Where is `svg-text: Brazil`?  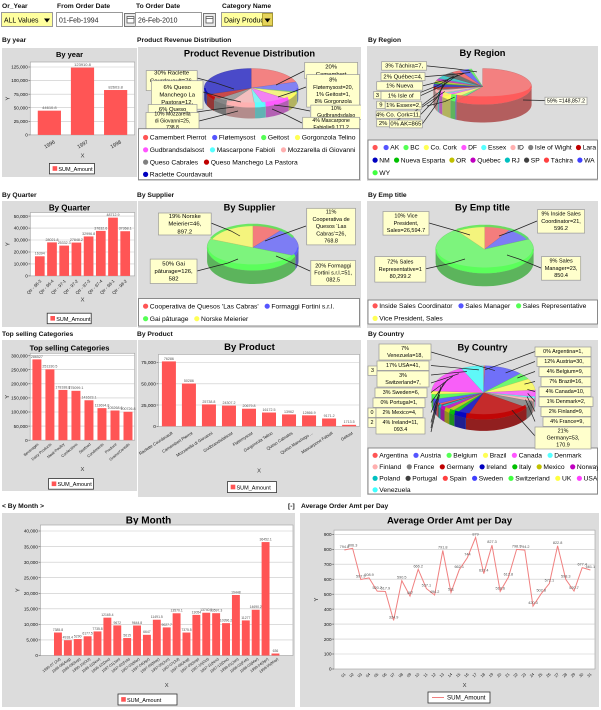
svg-text: Brazil is located at coordinates (498, 456).